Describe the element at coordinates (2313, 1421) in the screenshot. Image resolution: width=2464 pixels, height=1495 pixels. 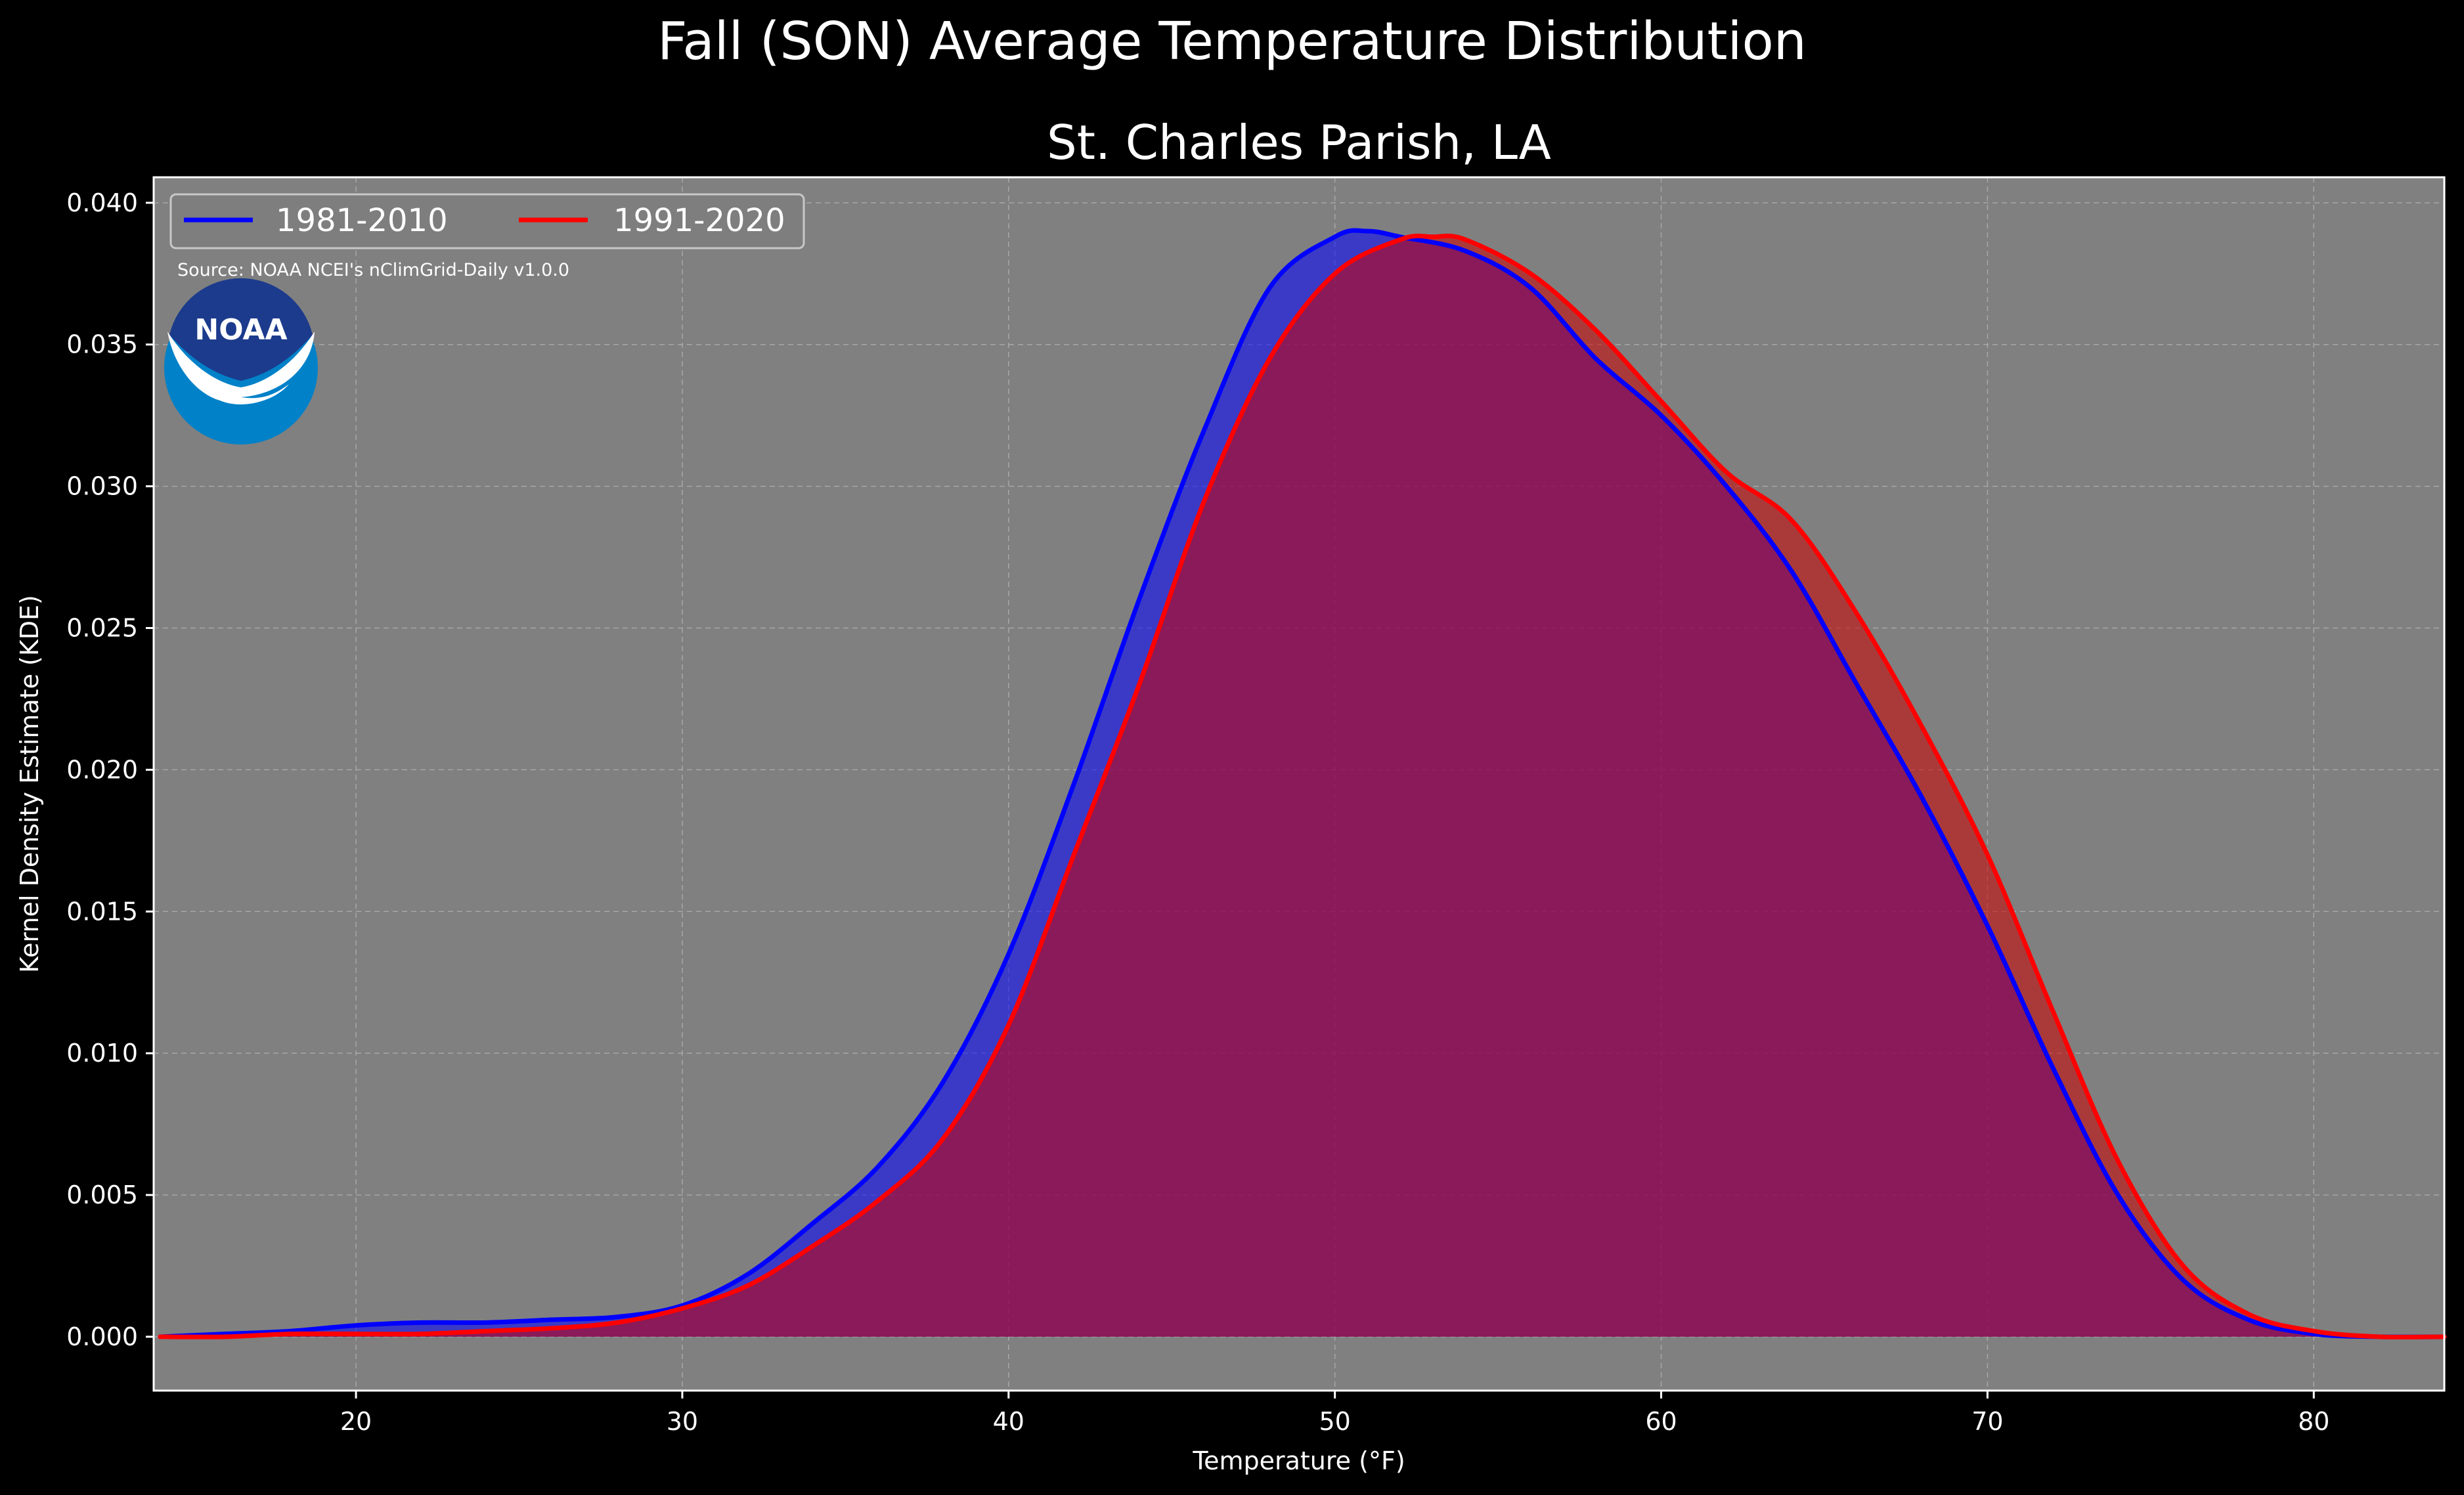
I see `x-tick-label: 80` at that location.